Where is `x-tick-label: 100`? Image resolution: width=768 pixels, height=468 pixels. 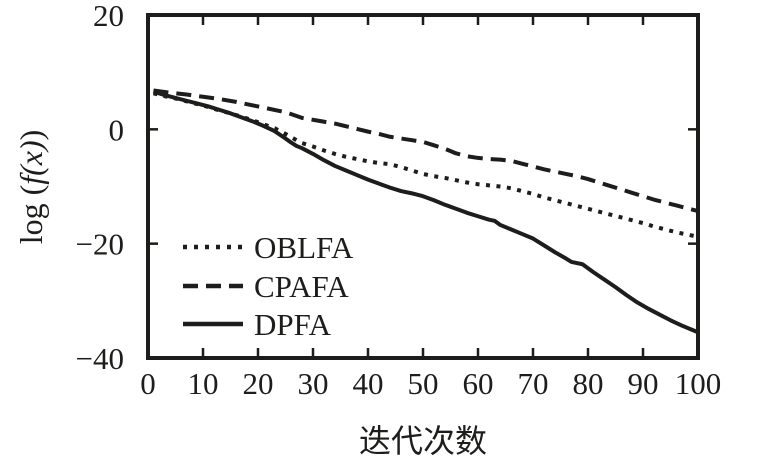
x-tick-label: 100 is located at coordinates (698, 383).